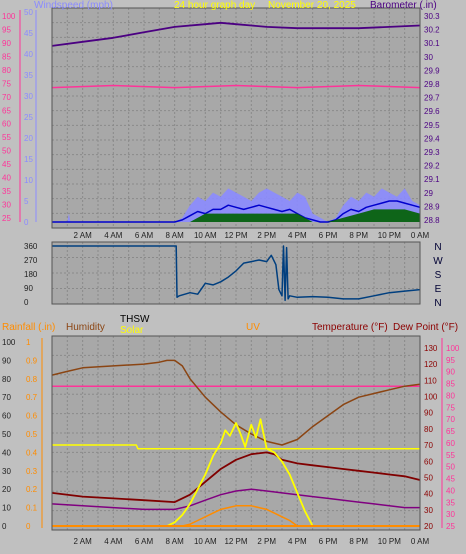  What do you see at coordinates (253, 327) in the screenshot?
I see `uv-legend: UV` at bounding box center [253, 327].